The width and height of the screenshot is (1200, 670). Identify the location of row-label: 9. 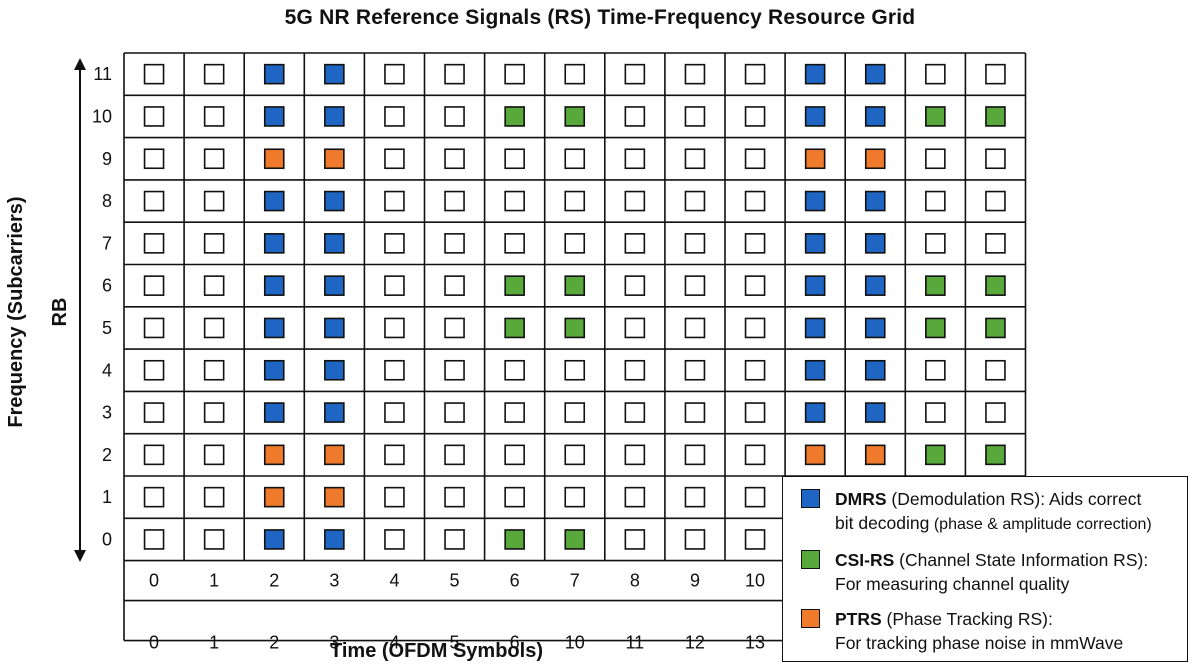
(107, 159).